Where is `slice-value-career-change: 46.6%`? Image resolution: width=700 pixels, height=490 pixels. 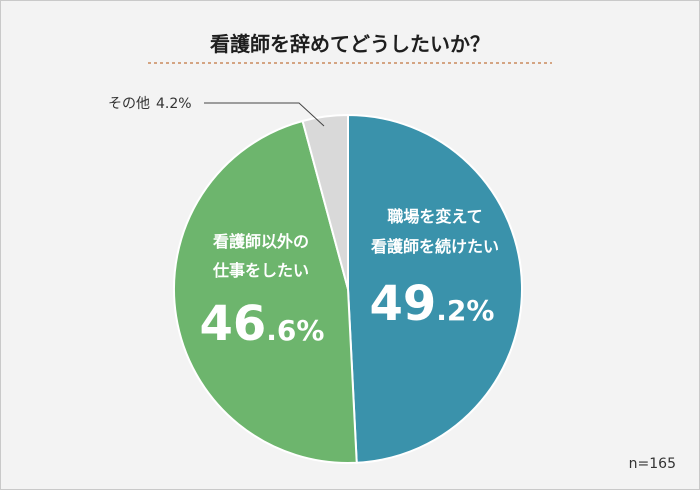
slice-value-career-change: 46.6% is located at coordinates (262, 324).